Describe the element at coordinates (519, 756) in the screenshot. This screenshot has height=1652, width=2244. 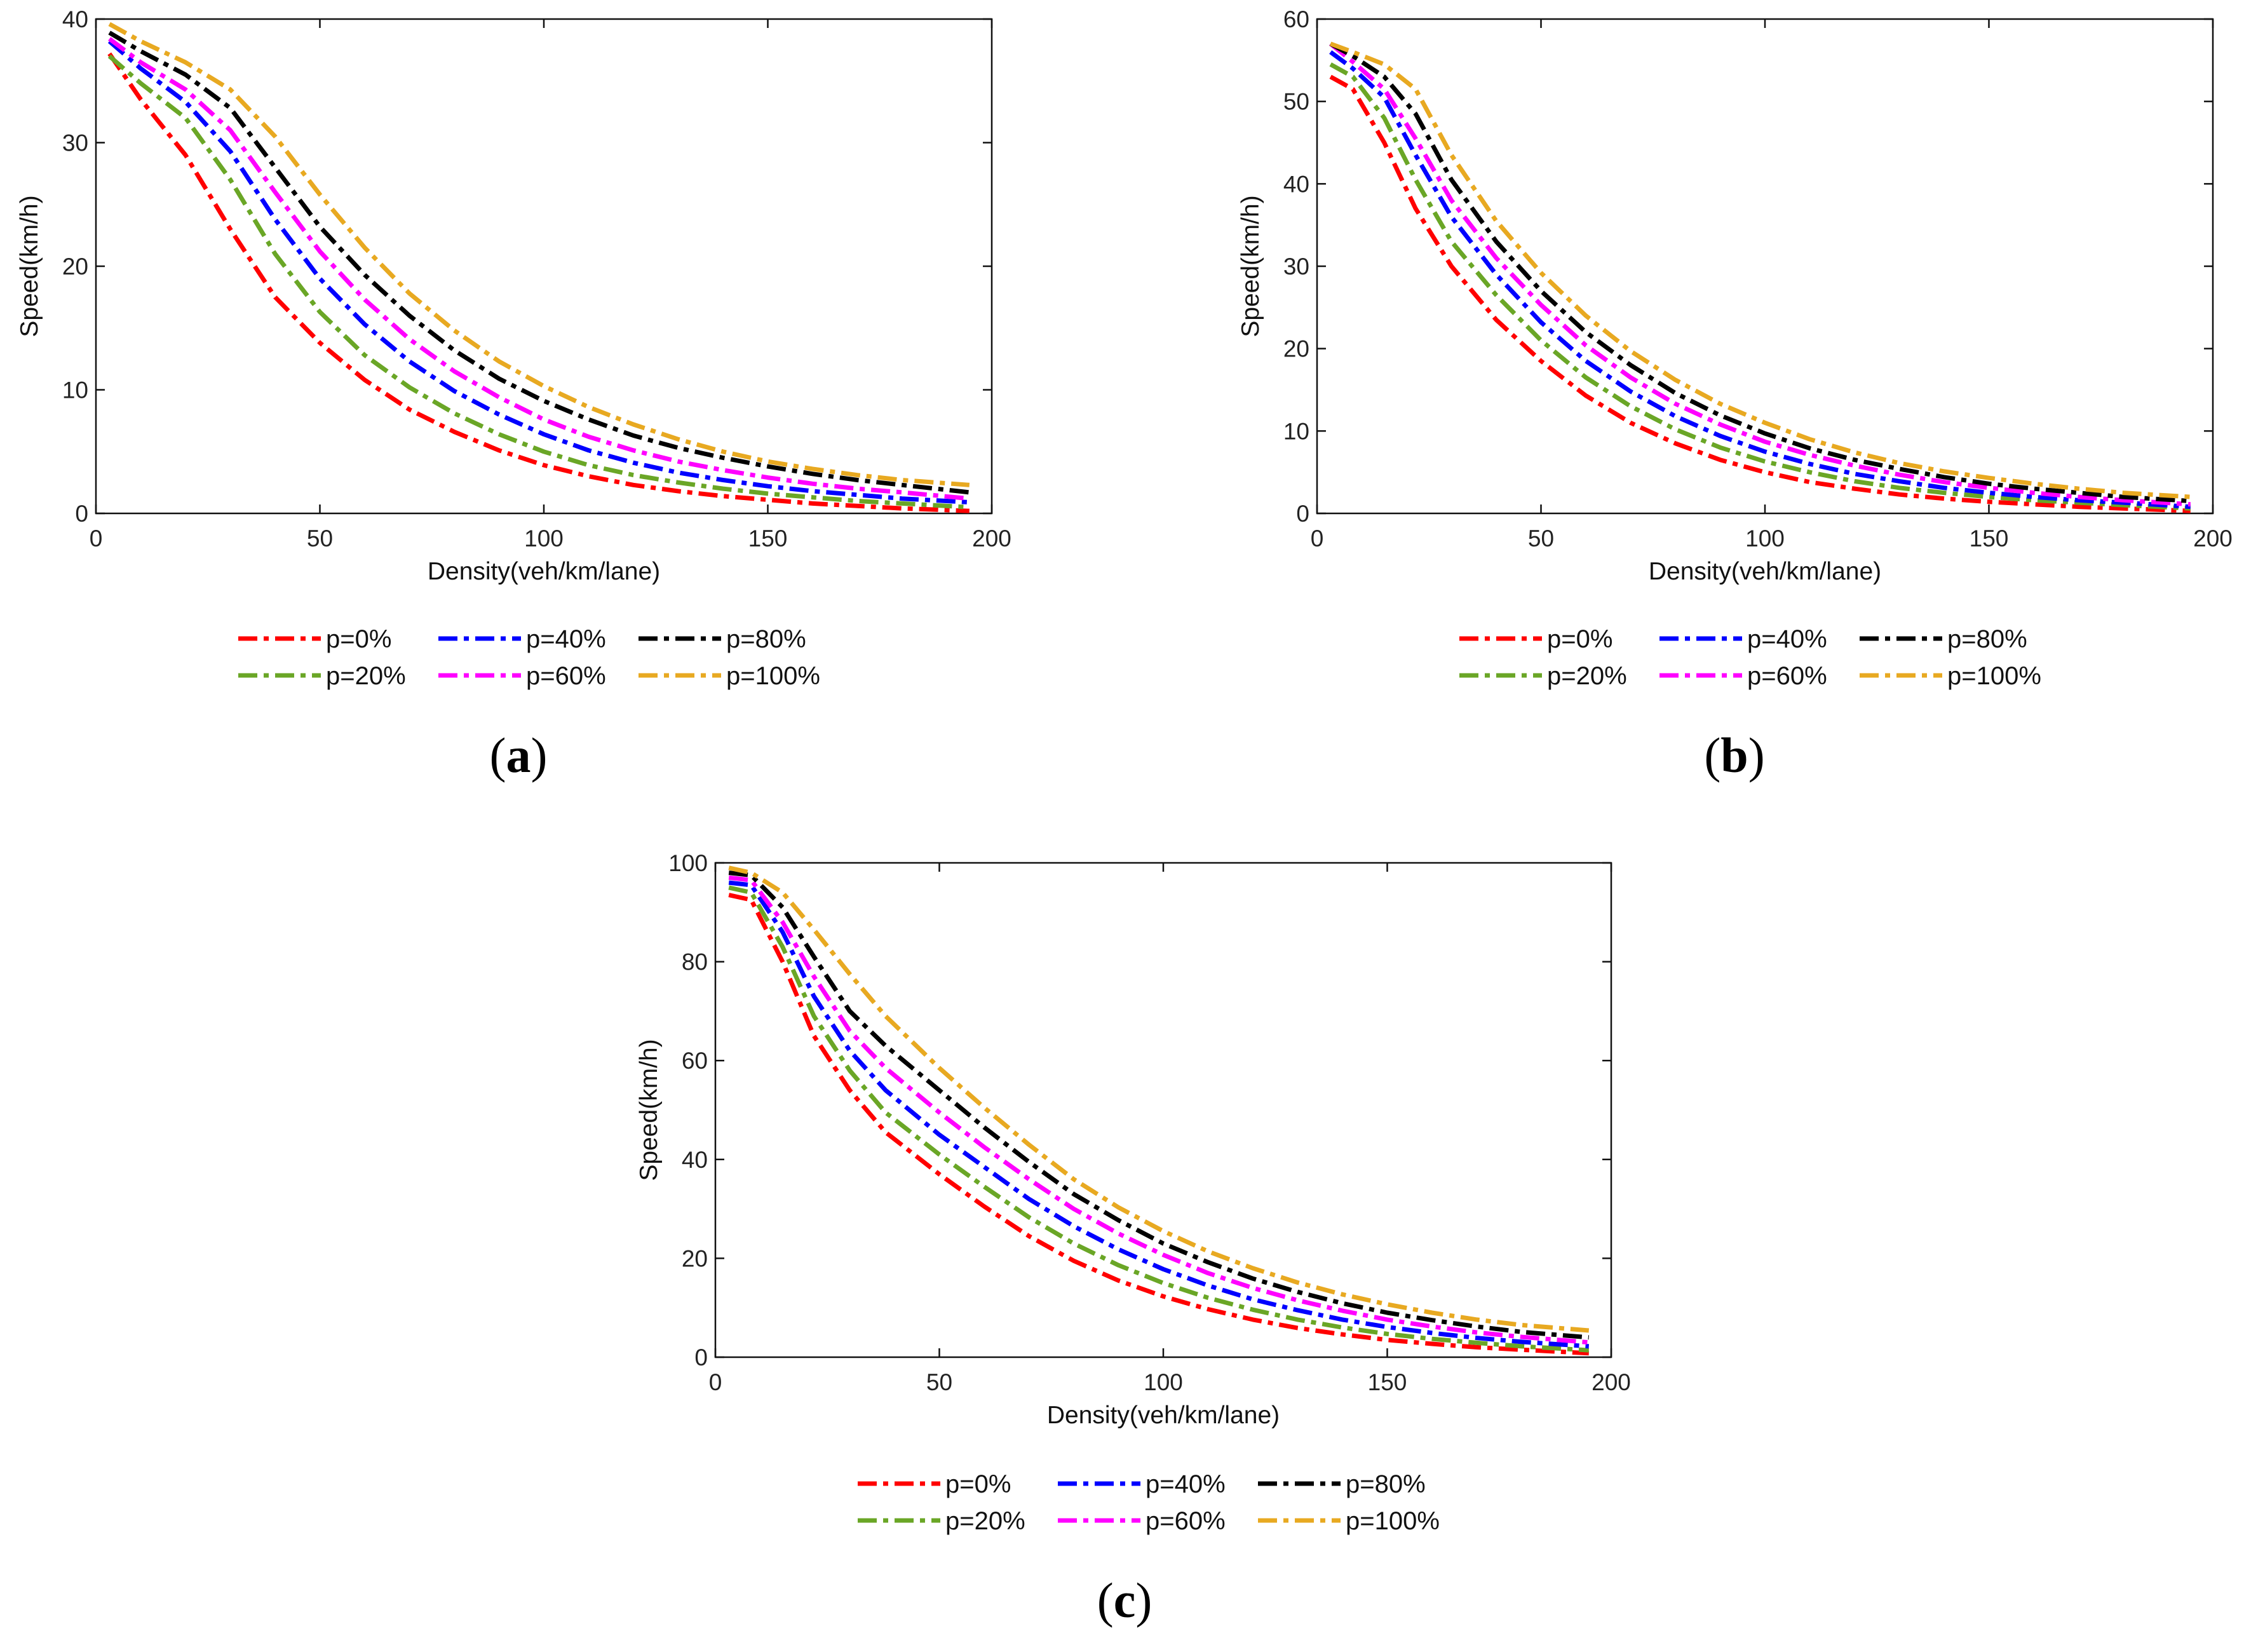
I see `panel-label: (a)` at that location.